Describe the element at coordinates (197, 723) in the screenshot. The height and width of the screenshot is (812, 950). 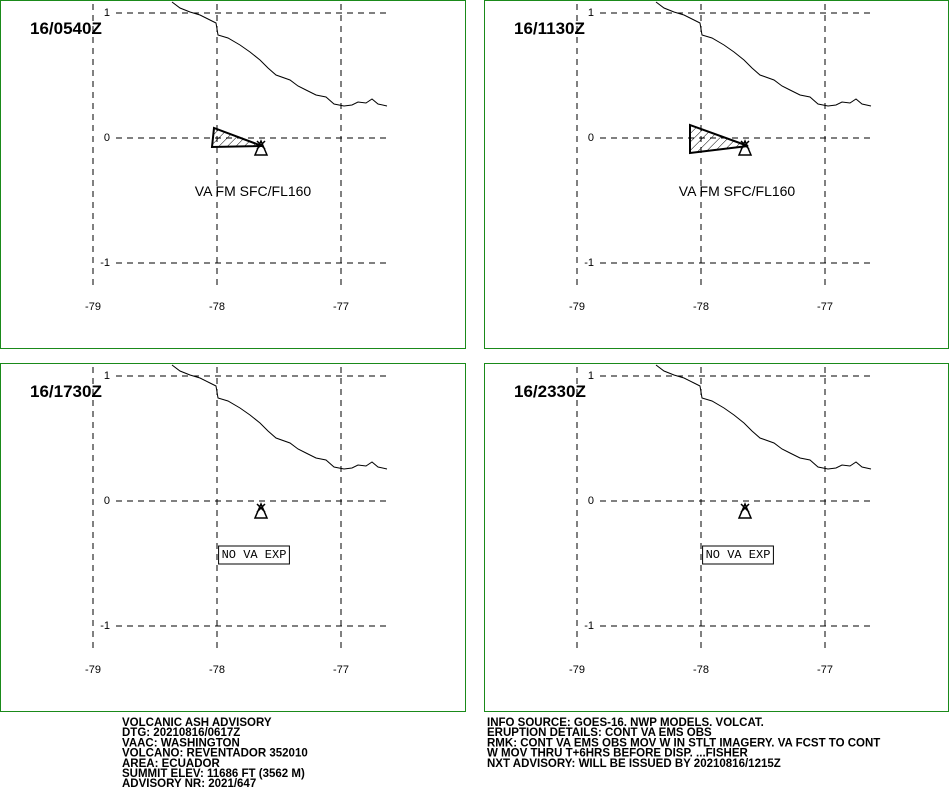
I see `advisory-line: VOLCANIC ASH ADVISORY` at that location.